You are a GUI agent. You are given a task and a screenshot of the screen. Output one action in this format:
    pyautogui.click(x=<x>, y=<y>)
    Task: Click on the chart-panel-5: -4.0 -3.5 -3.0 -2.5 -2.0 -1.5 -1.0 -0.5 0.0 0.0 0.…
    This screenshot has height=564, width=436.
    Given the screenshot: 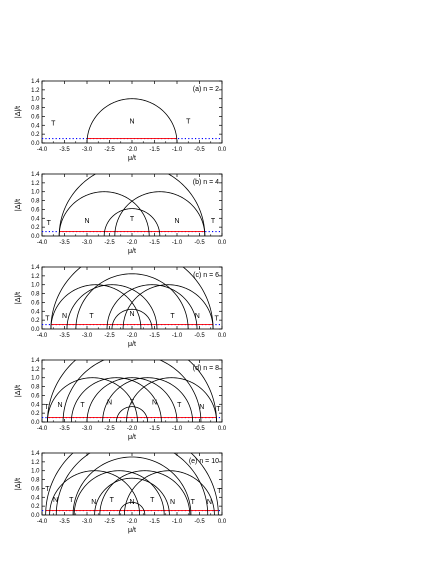 What is the action you would take?
    pyautogui.click(x=121, y=492)
    